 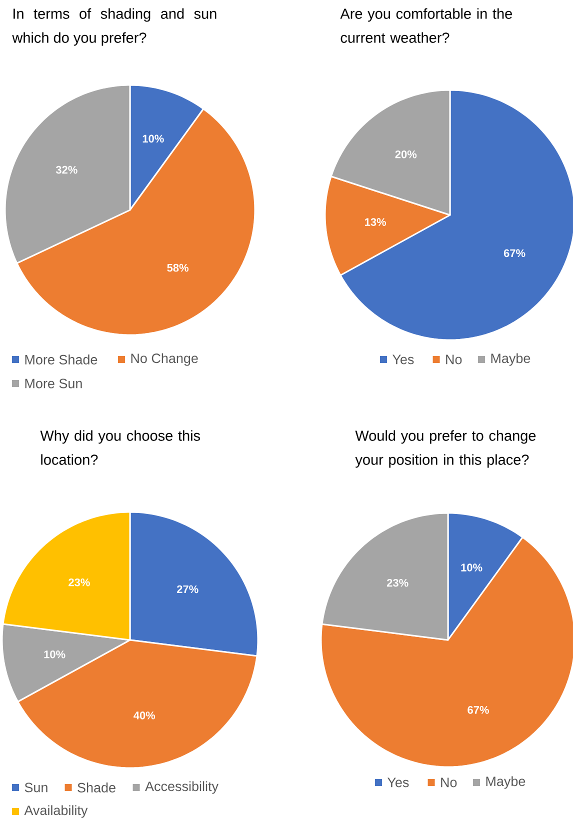 What do you see at coordinates (67, 170) in the screenshot?
I see `data-label: 32%` at bounding box center [67, 170].